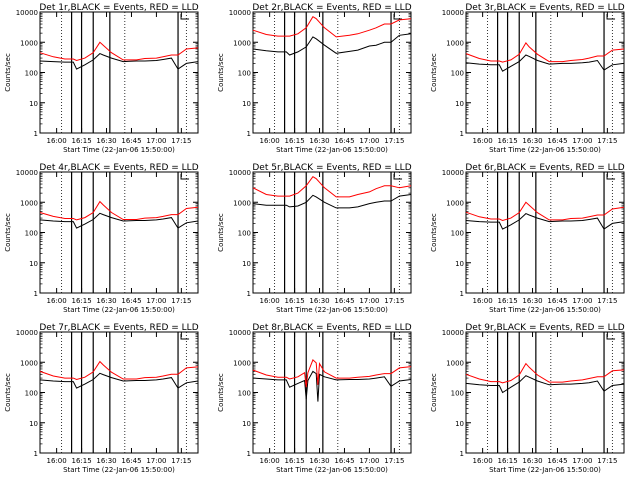  Describe the element at coordinates (331, 8) in the screenshot. I see `chart-title: Det 2r,BLACK = Events, RED = LLD` at that location.